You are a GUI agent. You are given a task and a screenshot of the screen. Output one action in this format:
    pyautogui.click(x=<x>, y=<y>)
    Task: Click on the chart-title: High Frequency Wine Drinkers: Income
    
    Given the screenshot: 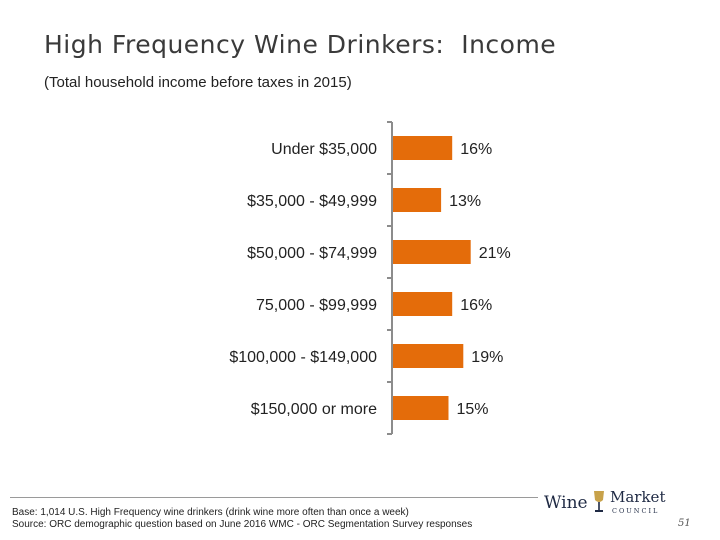 What is the action you would take?
    pyautogui.click(x=300, y=44)
    